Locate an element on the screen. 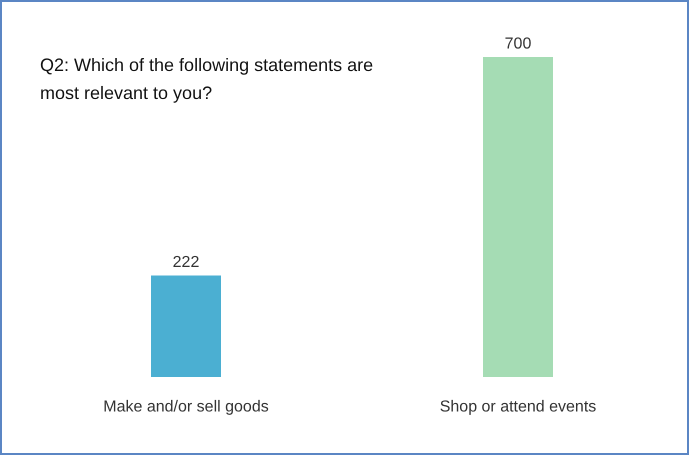 The image size is (689, 455). x-tick-label: Shop or attend events is located at coordinates (518, 407).